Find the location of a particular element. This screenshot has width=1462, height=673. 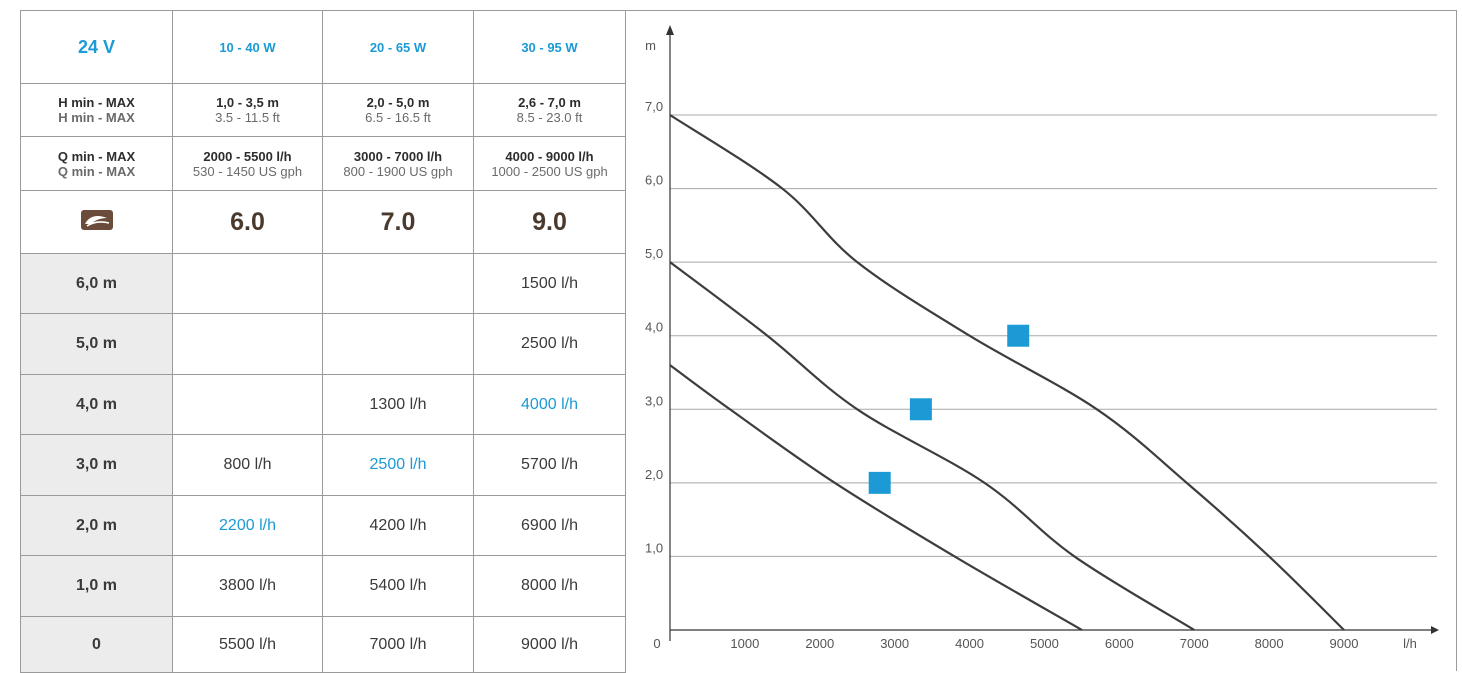

fountain-icon-svg is located at coordinates (96, 219).